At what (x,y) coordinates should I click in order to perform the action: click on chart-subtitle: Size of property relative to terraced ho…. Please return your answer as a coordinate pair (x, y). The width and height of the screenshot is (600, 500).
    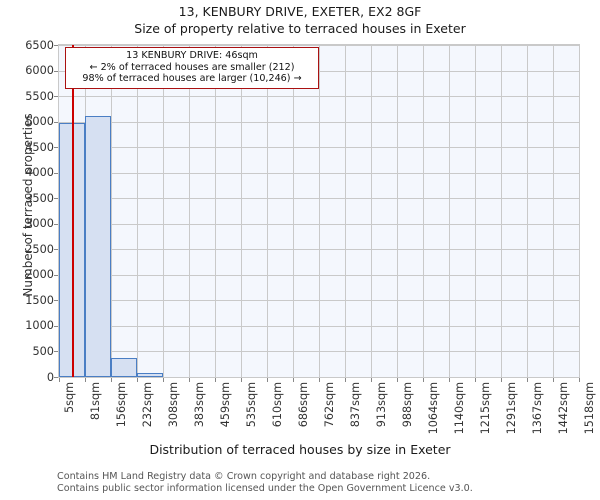
    Looking at the image, I should click on (300, 28).